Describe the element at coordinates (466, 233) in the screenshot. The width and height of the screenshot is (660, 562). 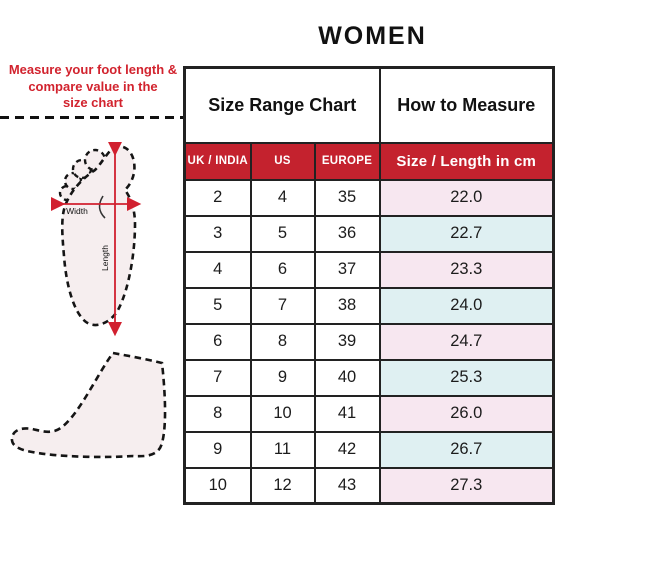
I see `cell-length-cm: 22.7` at that location.